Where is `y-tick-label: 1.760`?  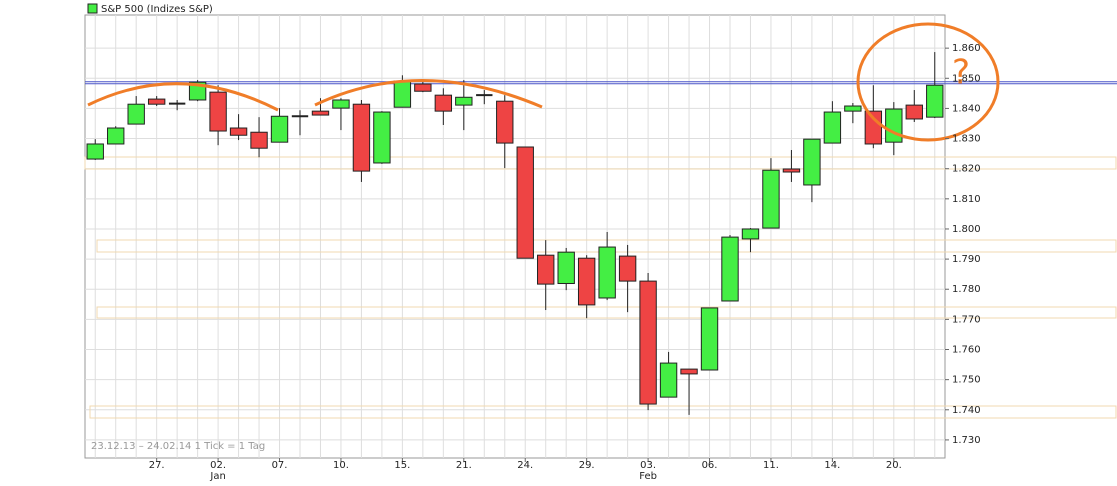 y-tick-label: 1.760 is located at coordinates (966, 350).